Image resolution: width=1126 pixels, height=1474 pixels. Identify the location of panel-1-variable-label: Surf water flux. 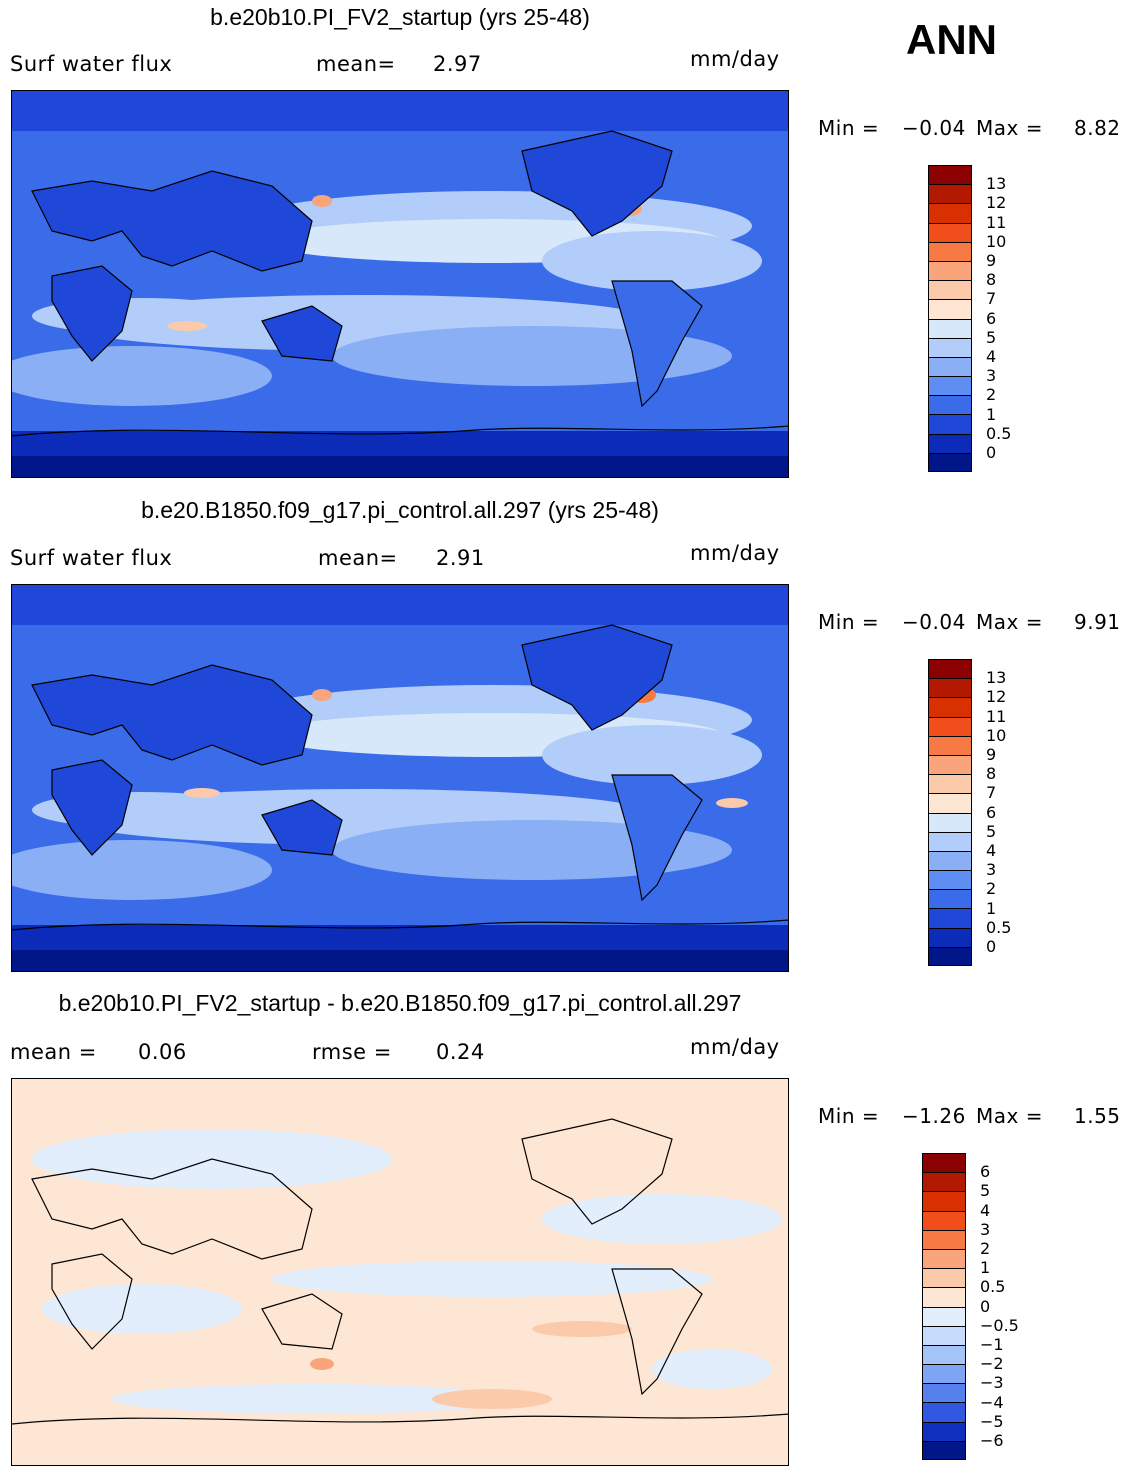
(91, 64).